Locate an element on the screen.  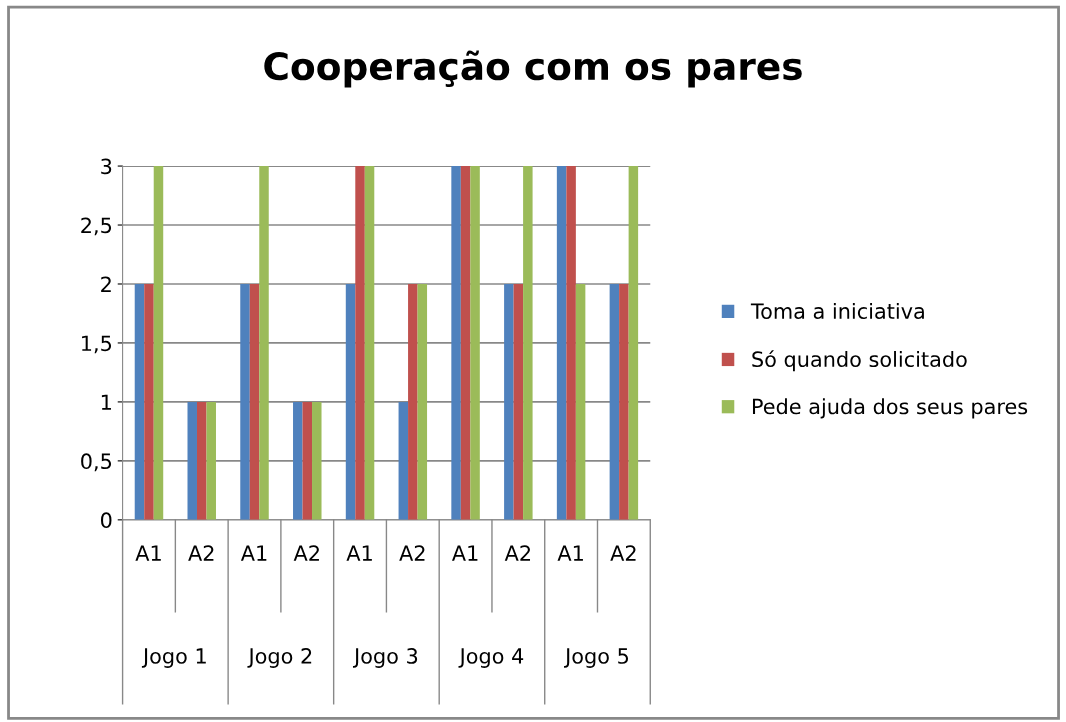
chart-title: Cooperação com os pares is located at coordinates (533, 69).